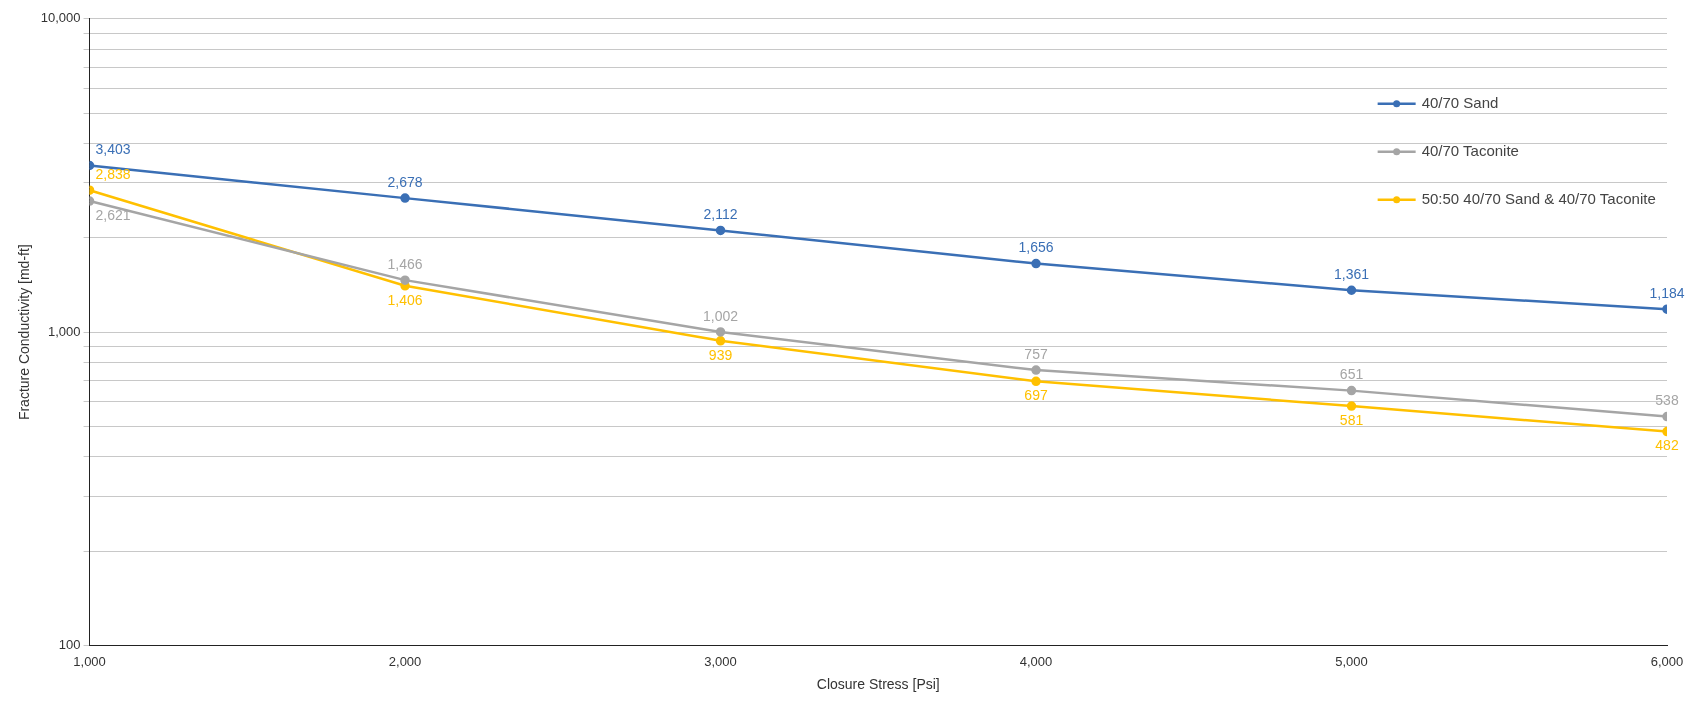 The image size is (1705, 711). What do you see at coordinates (720, 354) in the screenshot?
I see `data-label: 939` at bounding box center [720, 354].